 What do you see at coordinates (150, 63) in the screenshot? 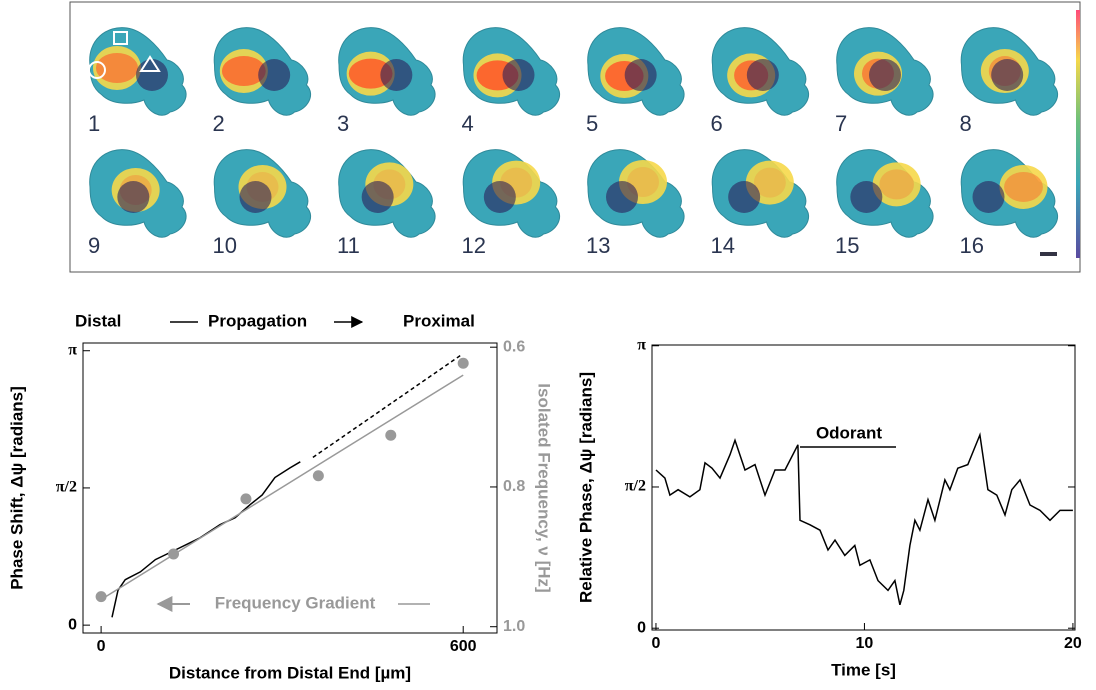
I see `roi-triangle` at bounding box center [150, 63].